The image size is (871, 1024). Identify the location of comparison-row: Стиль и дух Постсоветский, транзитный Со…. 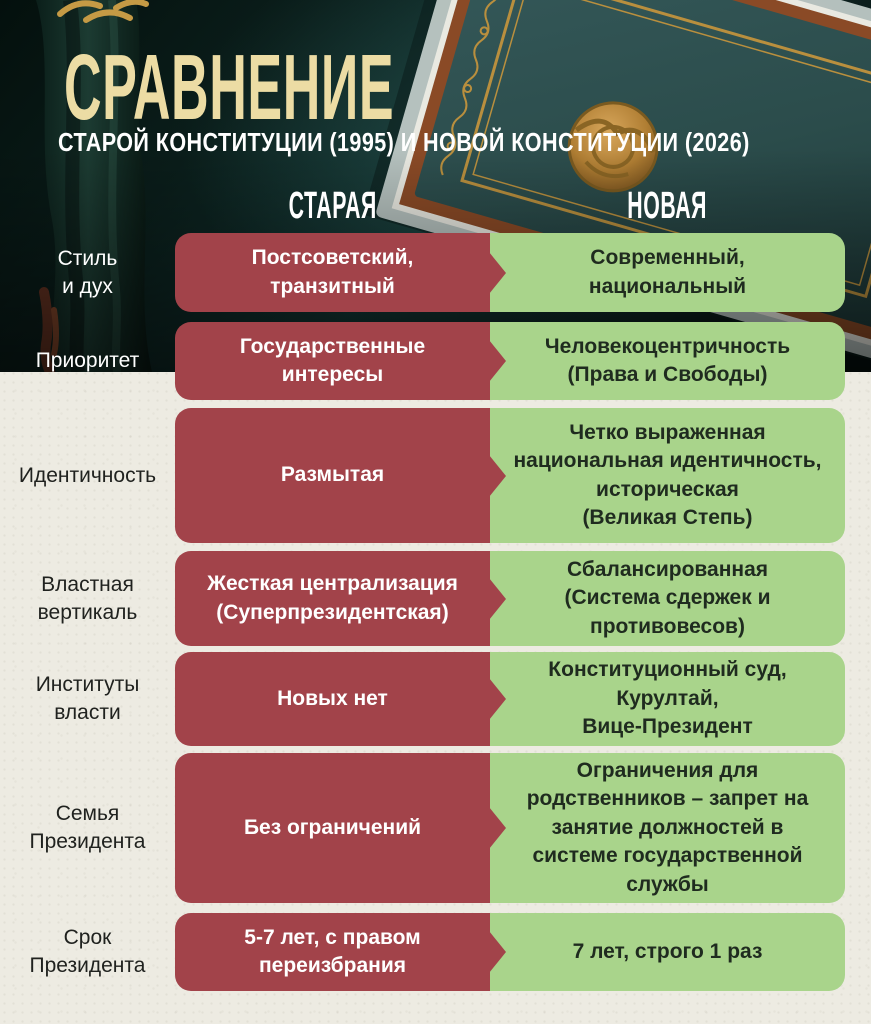
(435, 272).